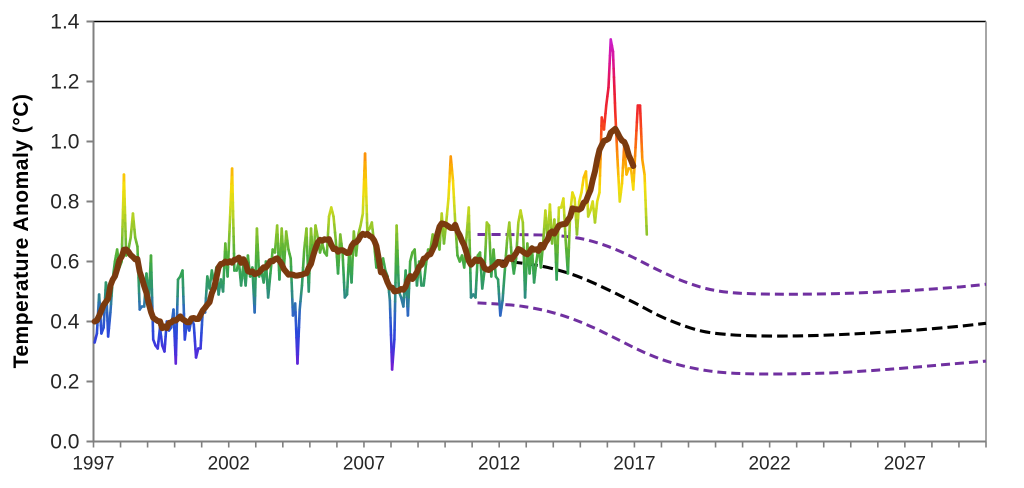  I want to click on forecast-lower-bound-line, so click(732, 338).